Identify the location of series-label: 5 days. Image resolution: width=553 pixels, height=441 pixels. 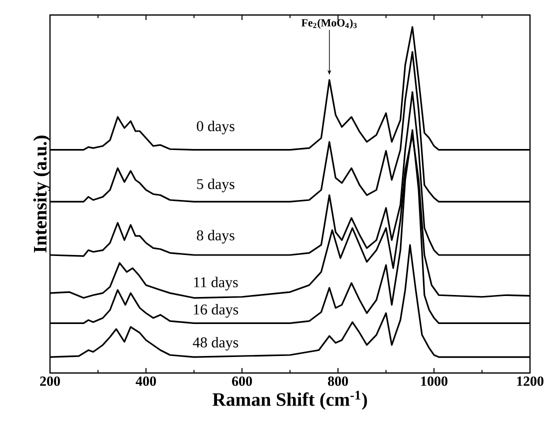
(215, 185).